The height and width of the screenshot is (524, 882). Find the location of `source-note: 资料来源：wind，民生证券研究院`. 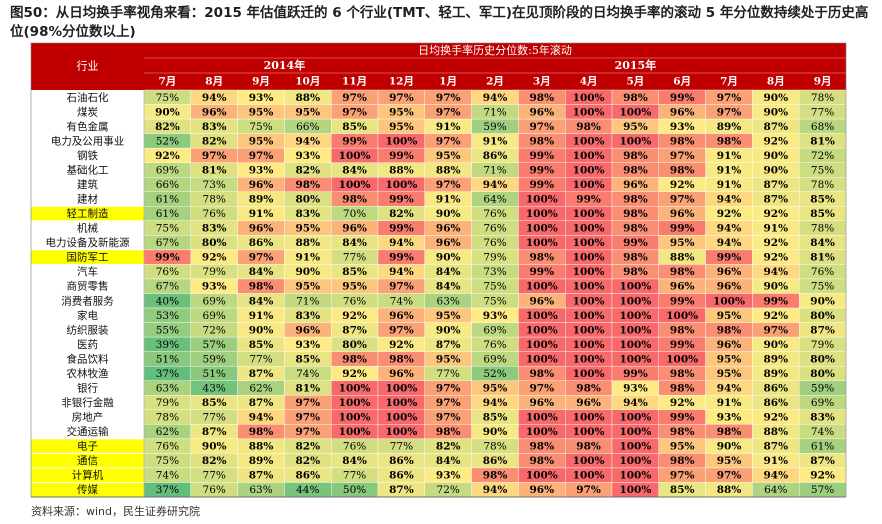

source-note: 资料来源：wind，民生证券研究院 is located at coordinates (116, 511).